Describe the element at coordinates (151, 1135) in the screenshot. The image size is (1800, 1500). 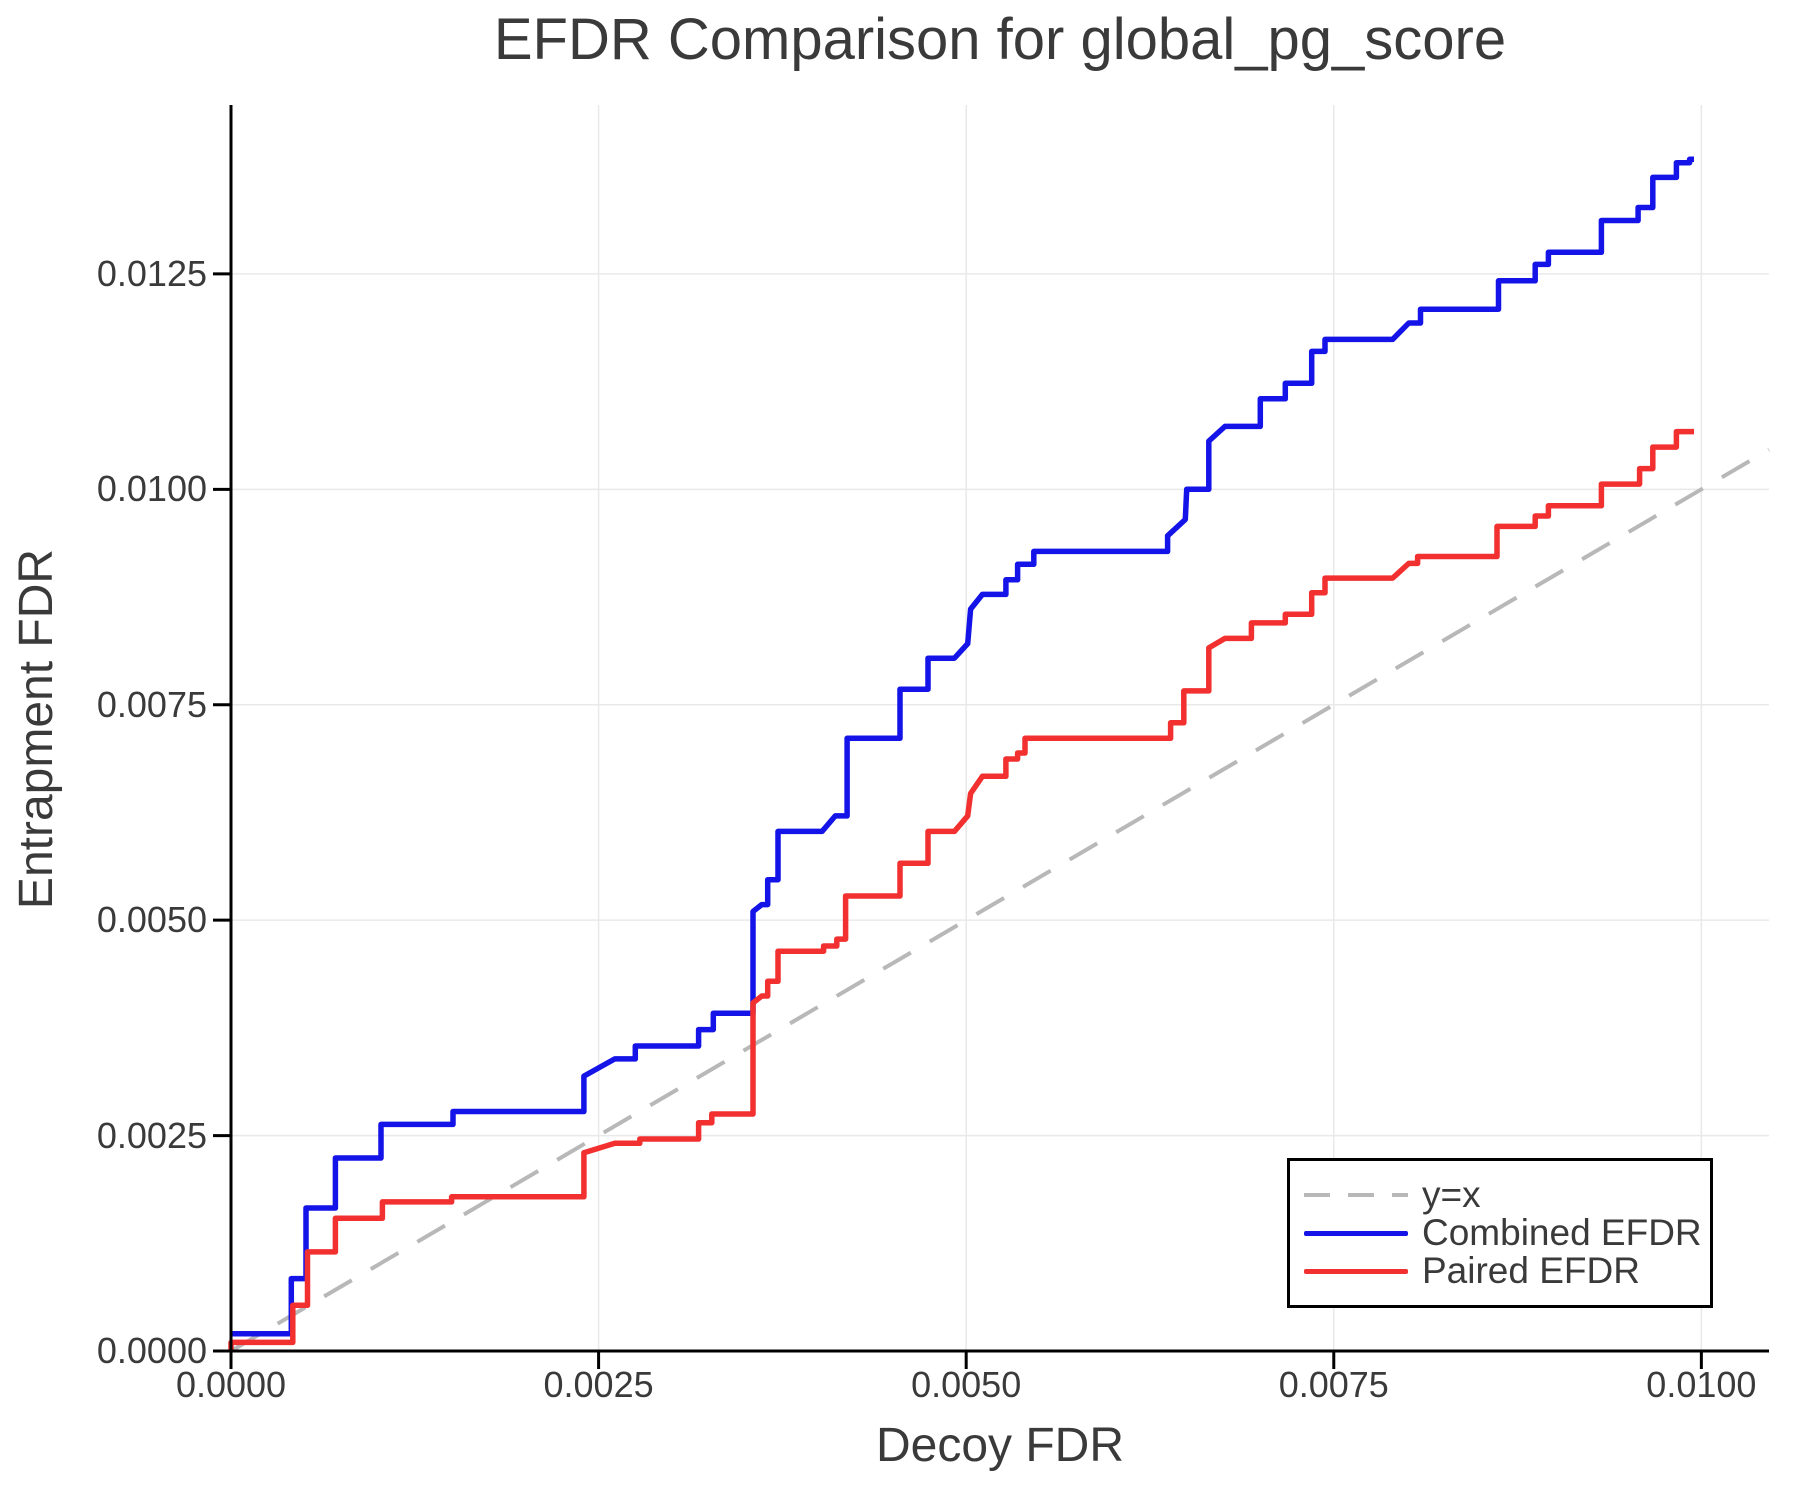
I see `y-tick-label: 0.0025` at that location.